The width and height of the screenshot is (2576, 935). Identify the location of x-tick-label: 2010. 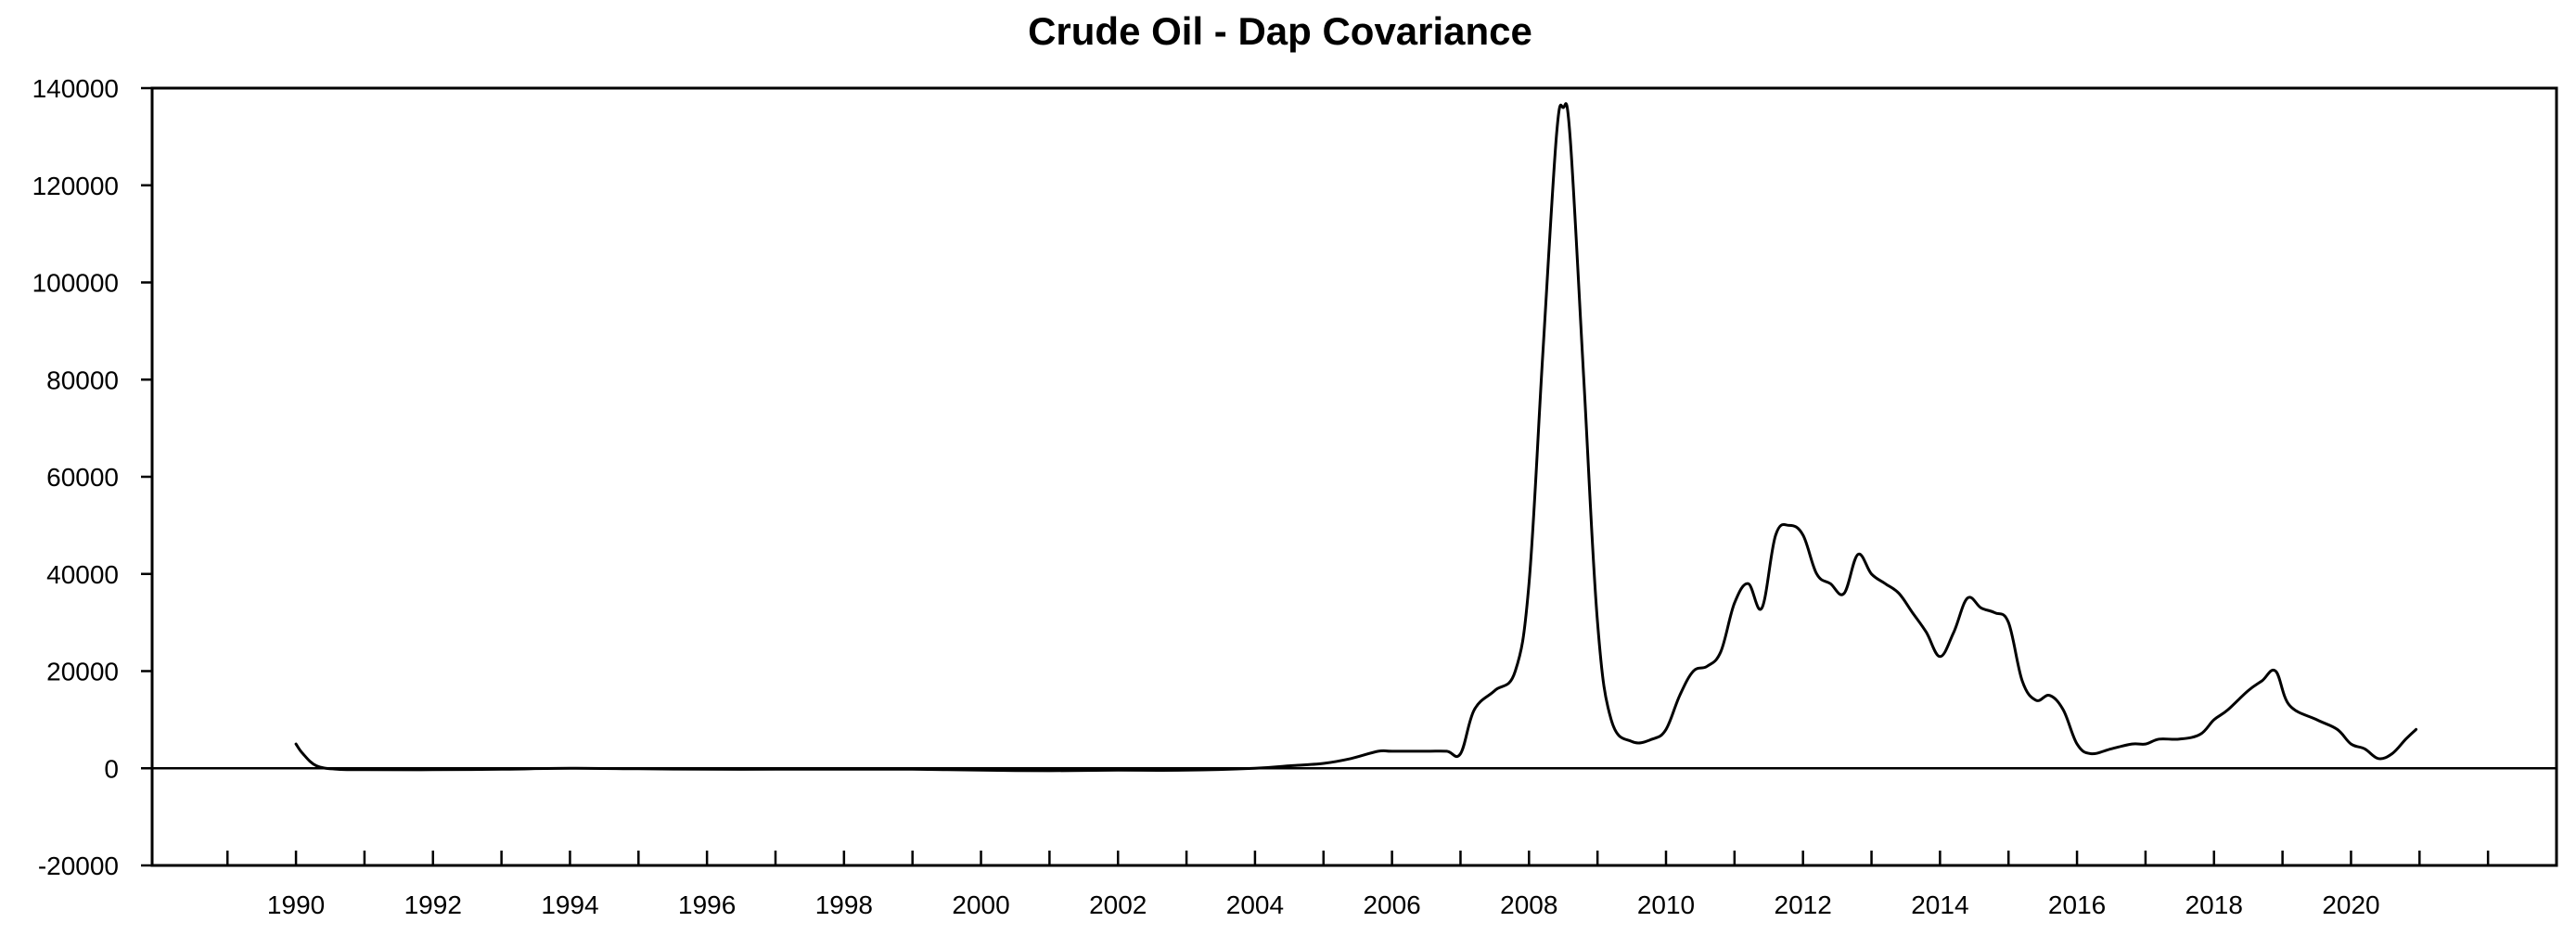
(1666, 904).